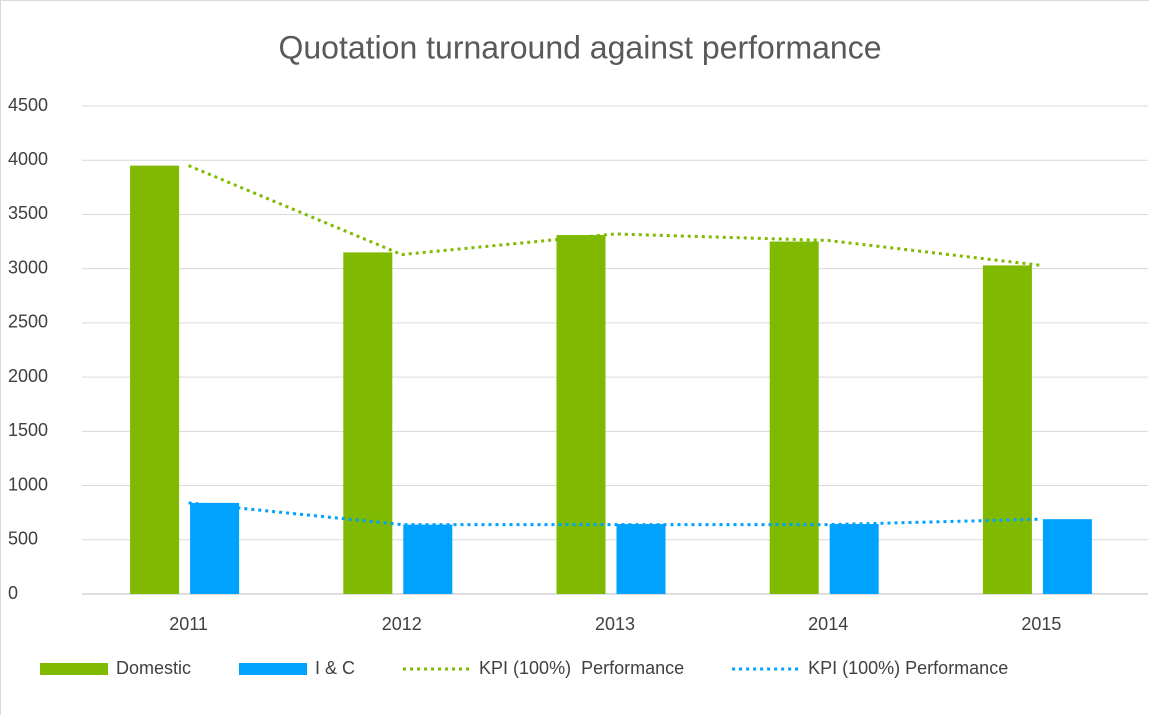 The height and width of the screenshot is (715, 1149). Describe the element at coordinates (188, 624) in the screenshot. I see `x-tick-label: 2011` at that location.